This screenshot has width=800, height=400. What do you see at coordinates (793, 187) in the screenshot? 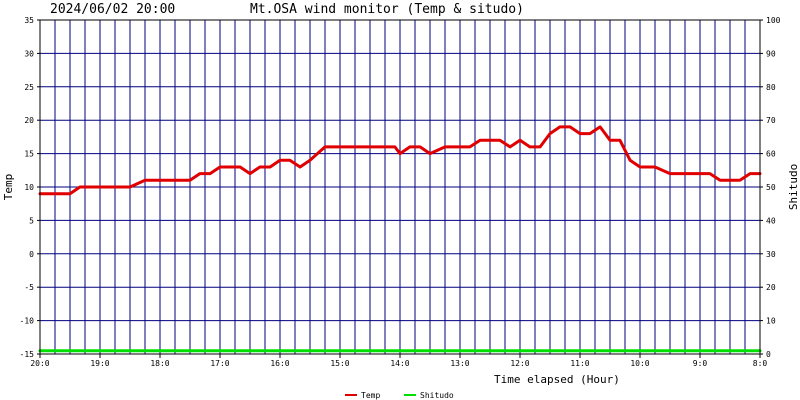
I see `y-axis-label-right: Shitudo` at bounding box center [793, 187].